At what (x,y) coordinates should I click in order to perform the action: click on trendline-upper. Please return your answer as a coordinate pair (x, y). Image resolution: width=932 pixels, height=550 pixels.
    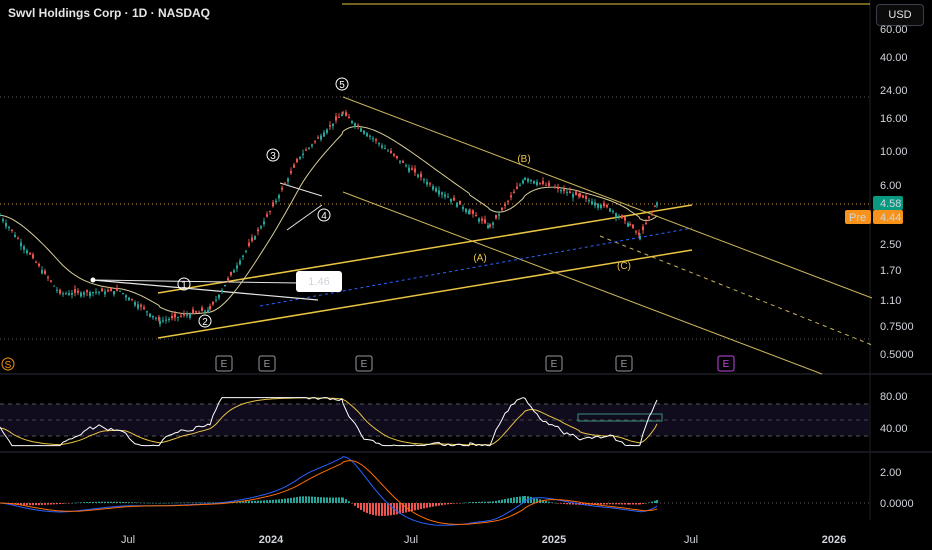
    Looking at the image, I should click on (425, 249).